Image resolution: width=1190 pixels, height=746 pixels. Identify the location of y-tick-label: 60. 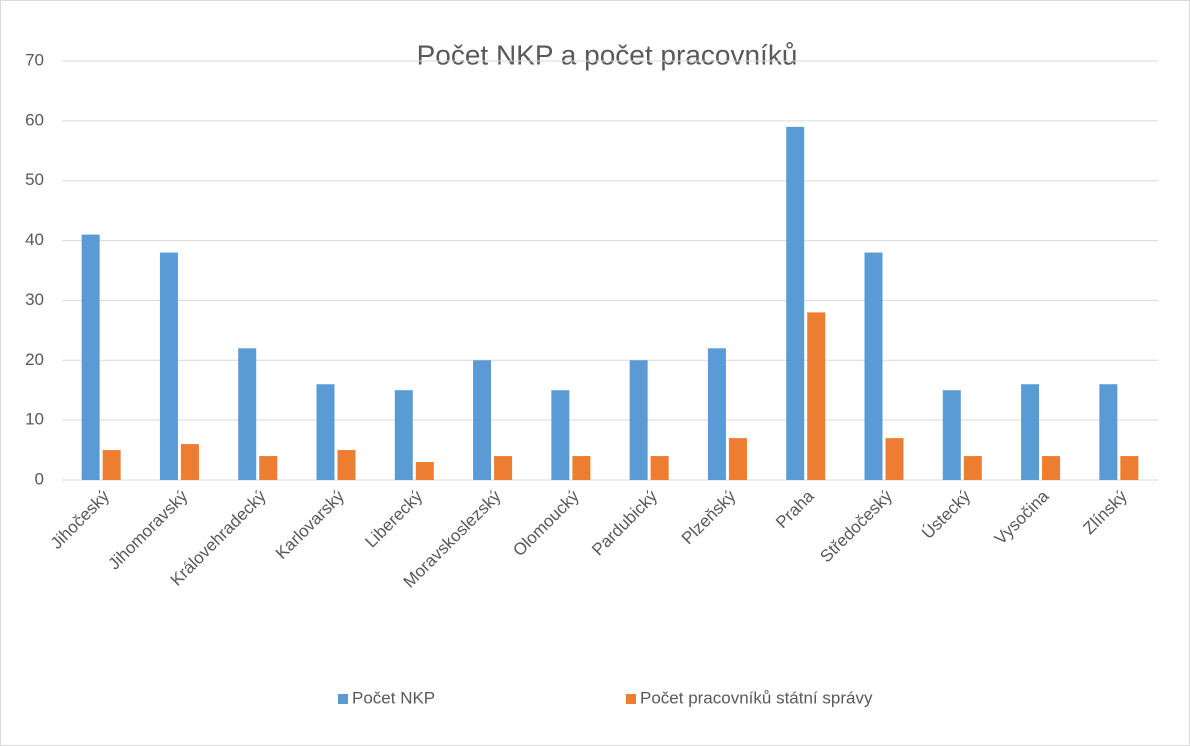
(34, 119).